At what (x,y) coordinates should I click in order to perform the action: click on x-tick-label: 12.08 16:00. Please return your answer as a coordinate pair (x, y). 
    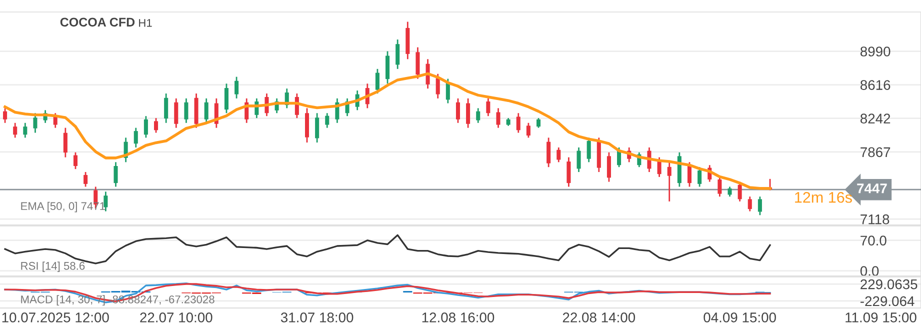
    Looking at the image, I should click on (458, 317).